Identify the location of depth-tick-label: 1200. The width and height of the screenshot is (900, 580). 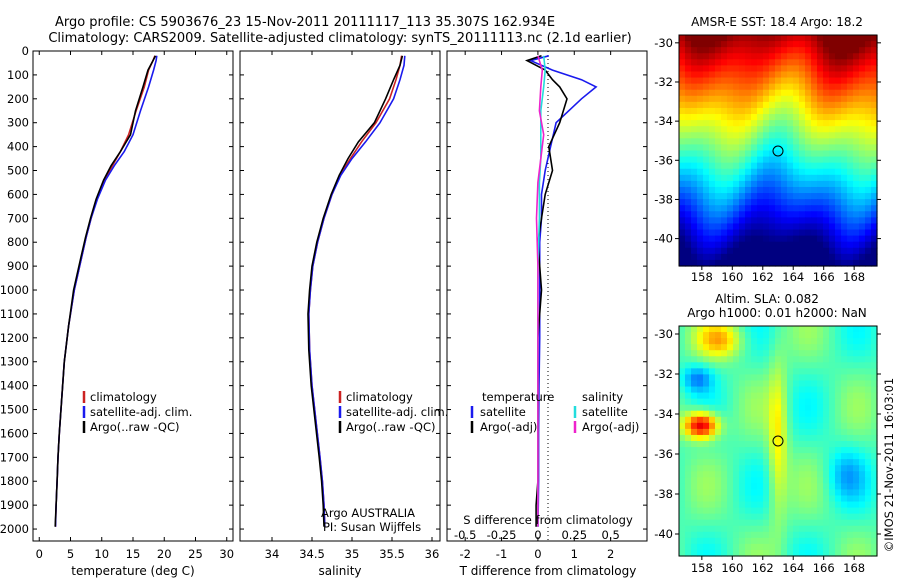
(14, 338).